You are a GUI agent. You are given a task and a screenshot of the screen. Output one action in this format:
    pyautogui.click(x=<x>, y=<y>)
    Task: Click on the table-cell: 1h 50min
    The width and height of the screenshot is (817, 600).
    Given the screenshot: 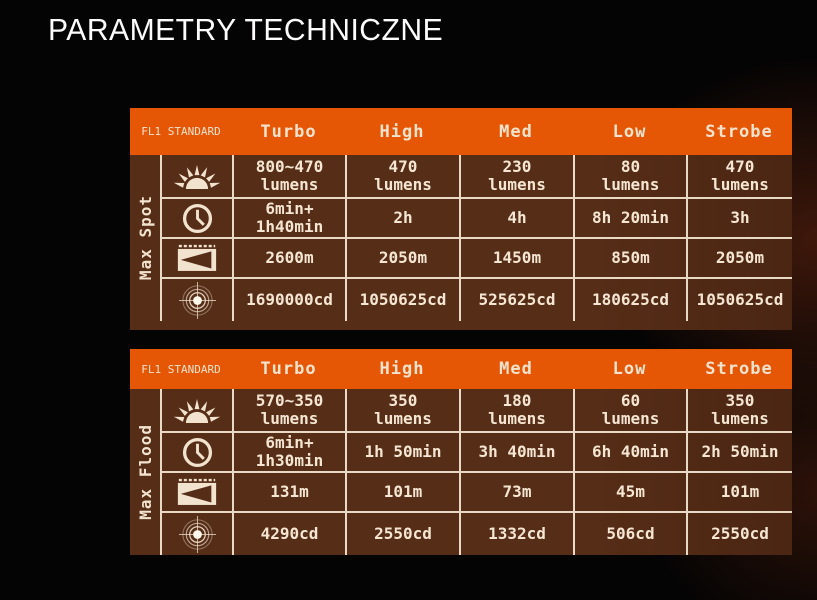 What is the action you would take?
    pyautogui.click(x=402, y=451)
    